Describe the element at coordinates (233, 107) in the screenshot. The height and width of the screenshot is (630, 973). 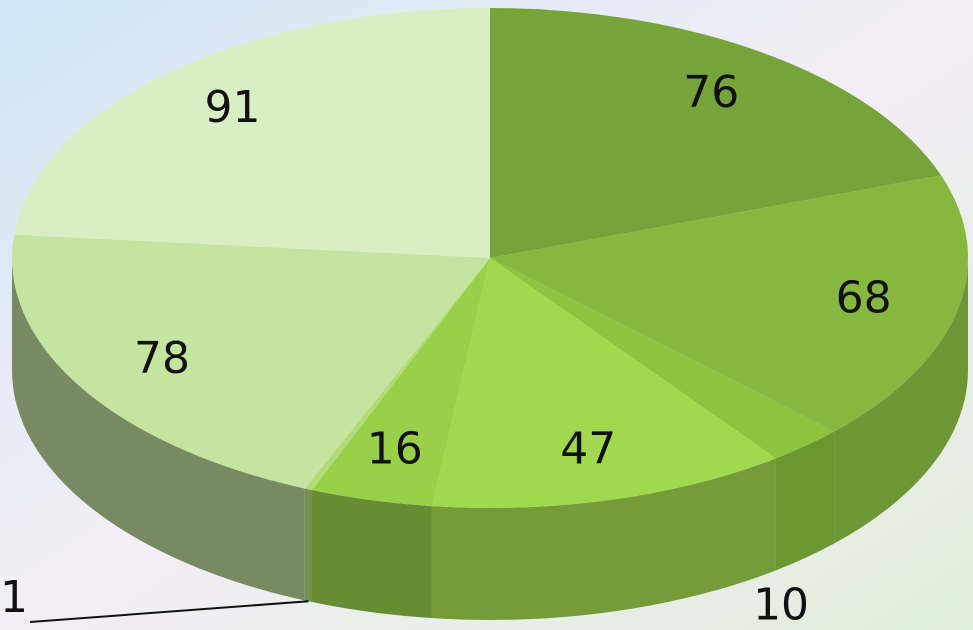
I see `data-label: 91` at that location.